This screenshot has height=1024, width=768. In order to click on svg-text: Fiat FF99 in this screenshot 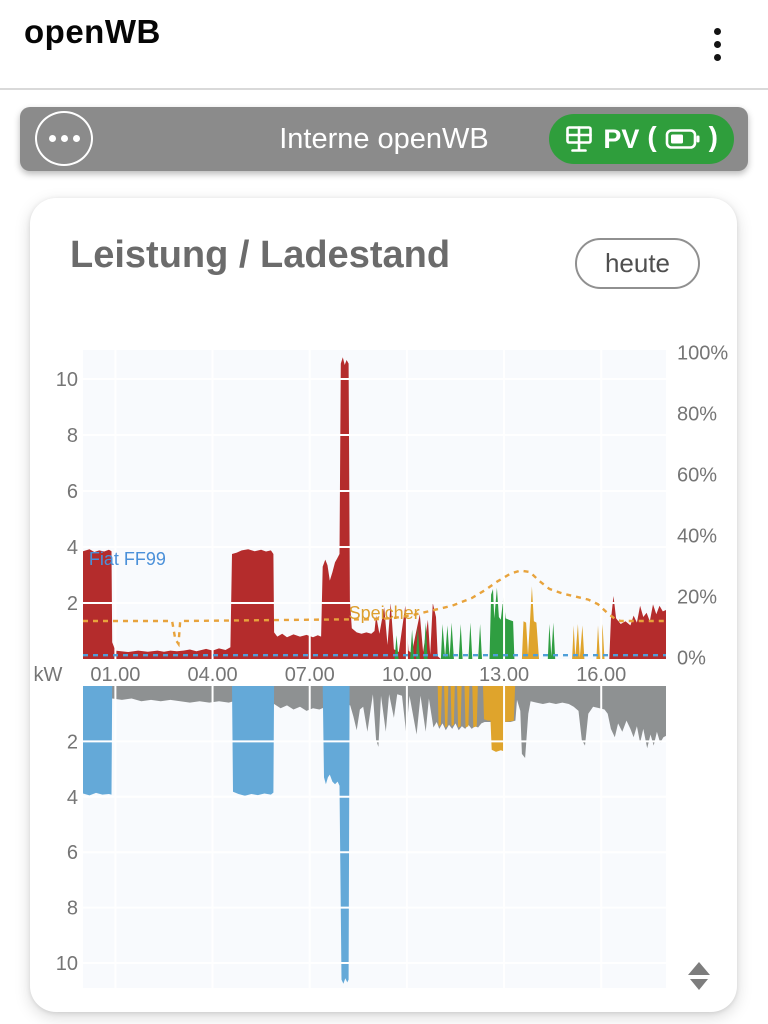, I will do `click(127, 559)`.